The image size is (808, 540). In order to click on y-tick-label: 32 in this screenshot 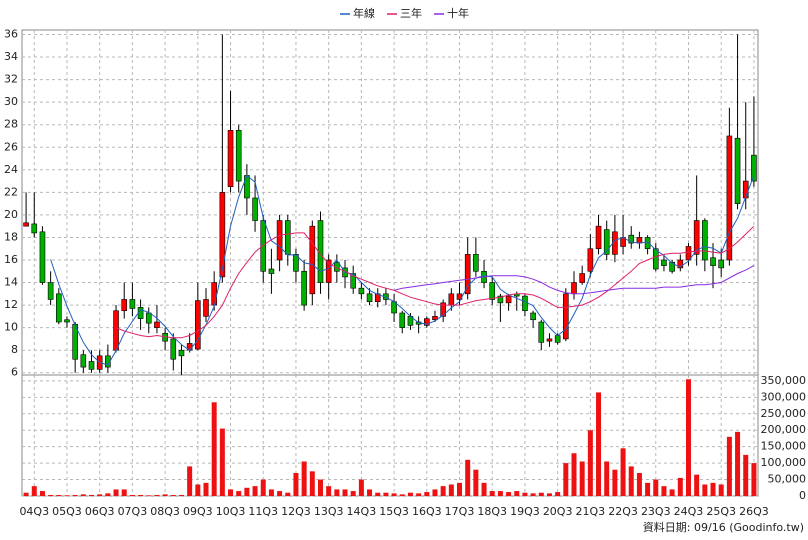, I will do `click(11, 79)`.